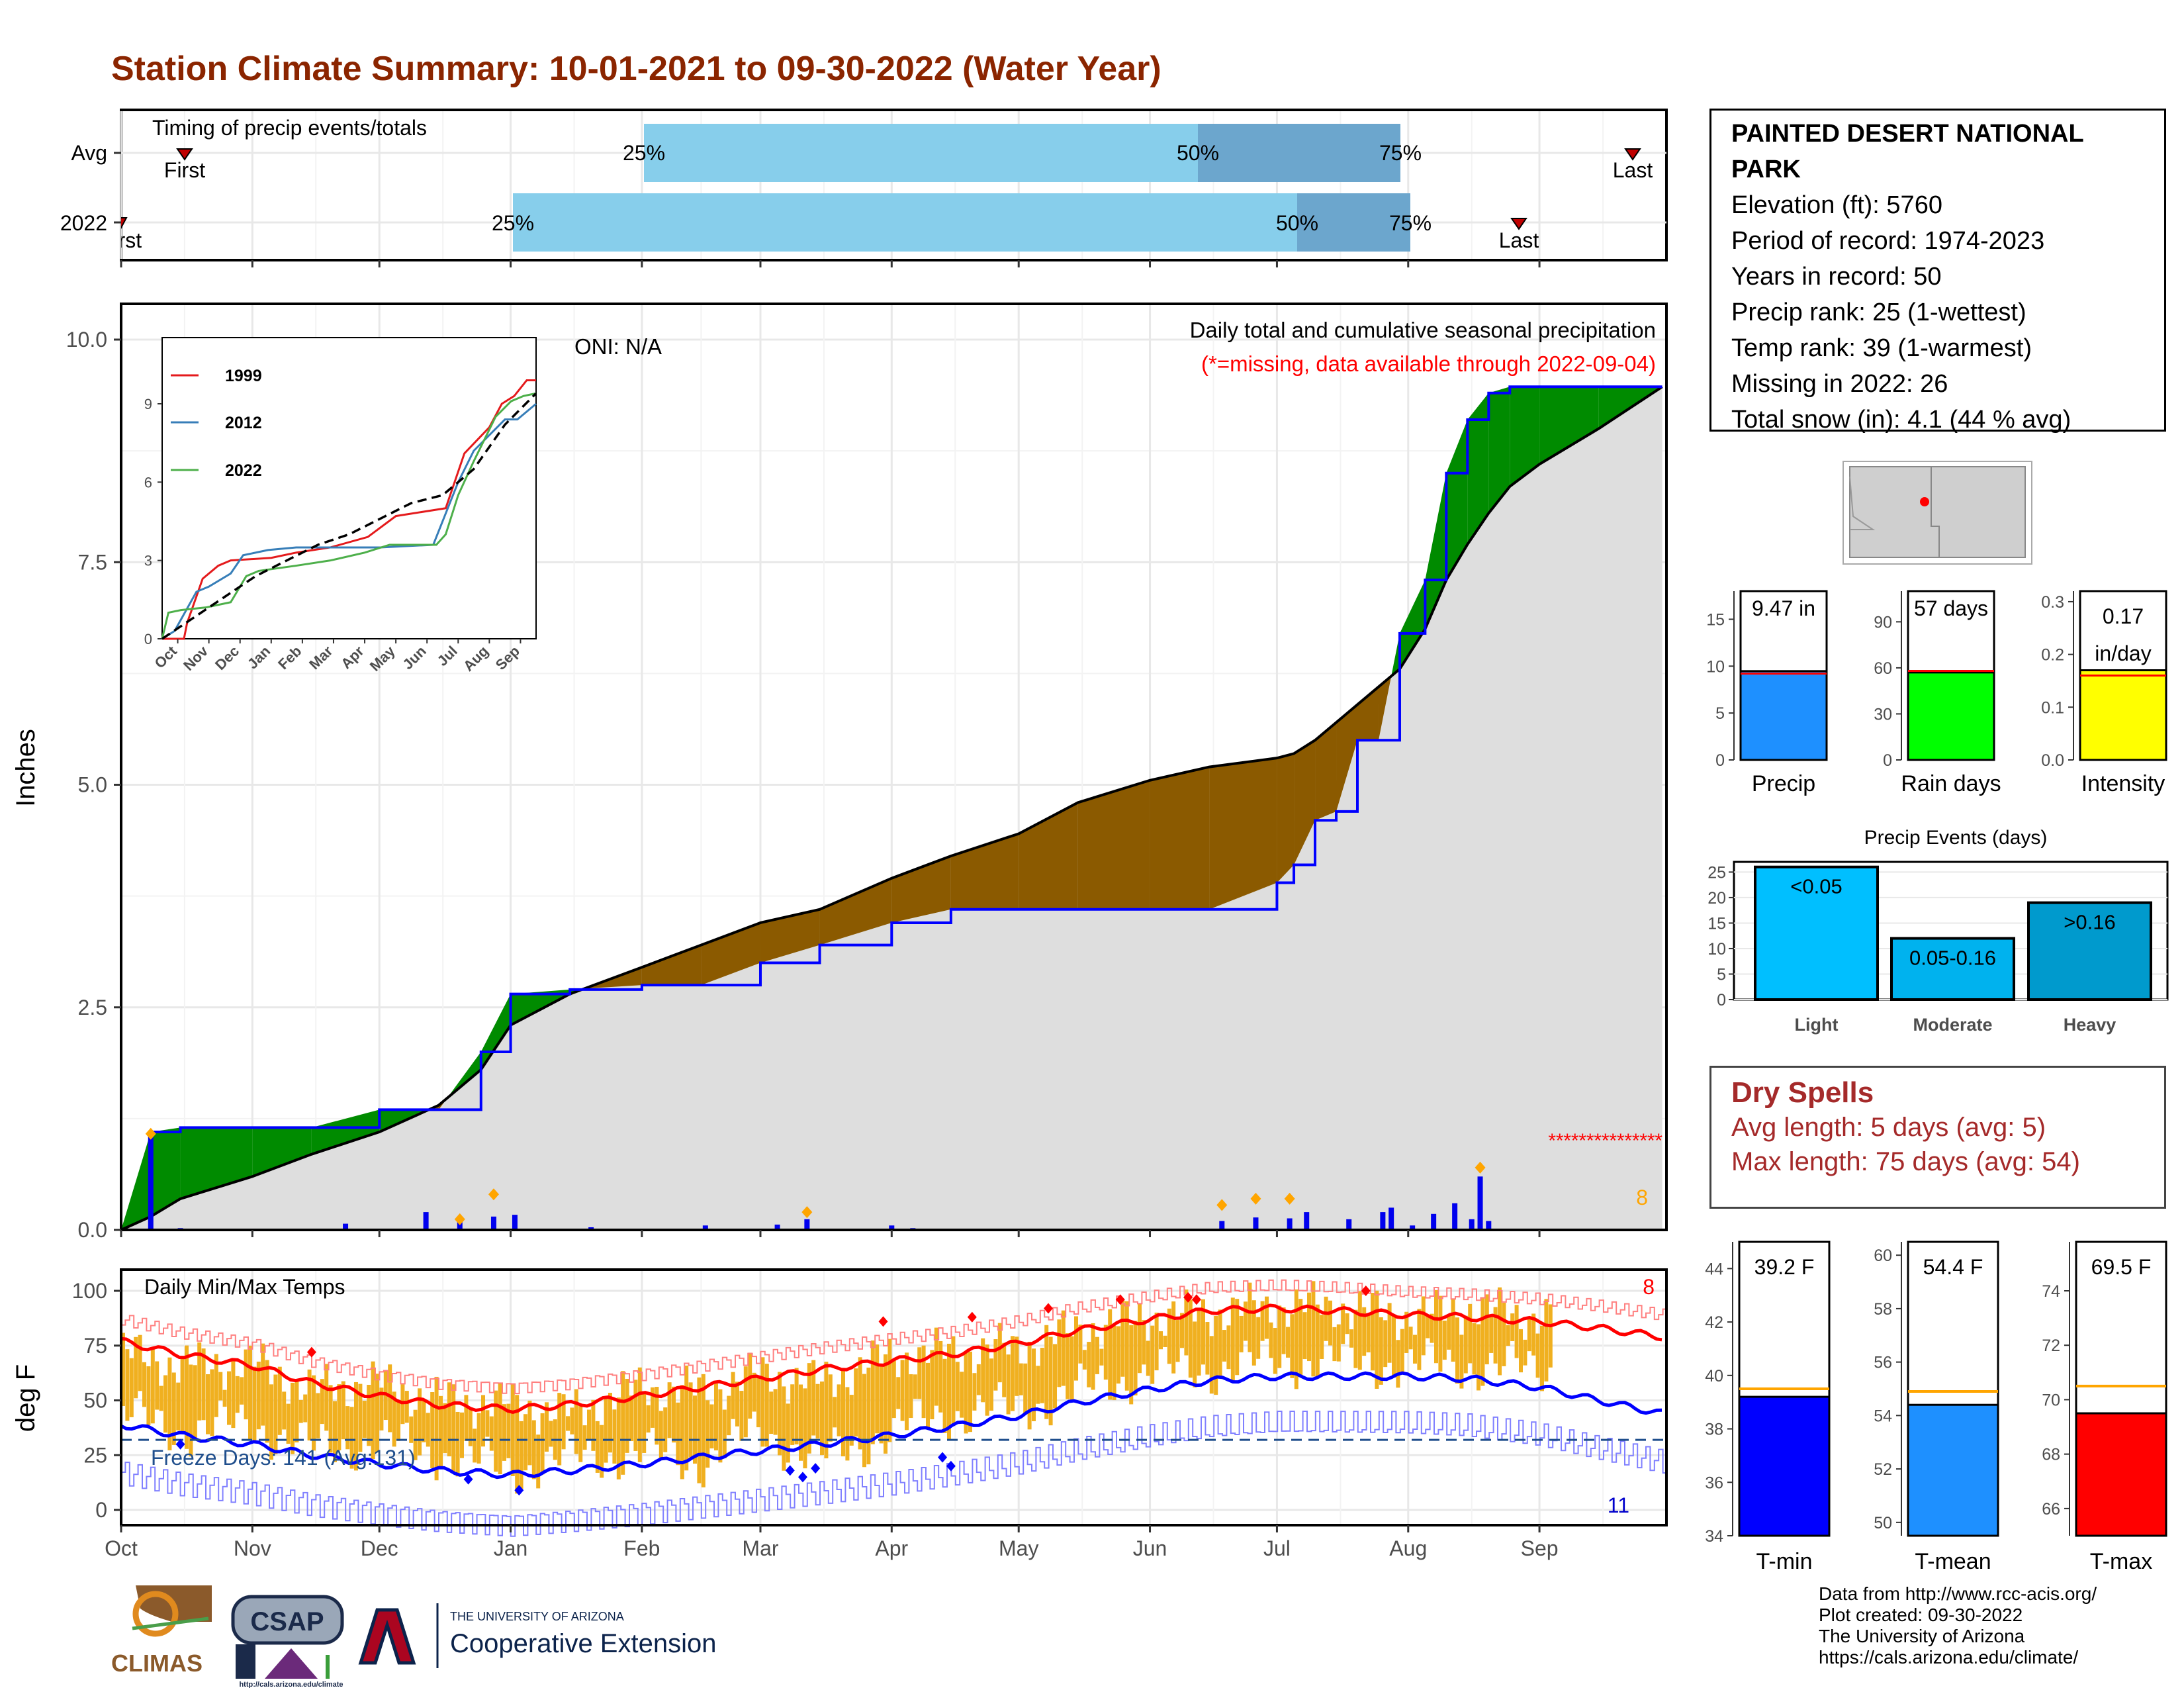  Describe the element at coordinates (2123, 783) in the screenshot. I see `minibar-category-label: Intensity` at that location.